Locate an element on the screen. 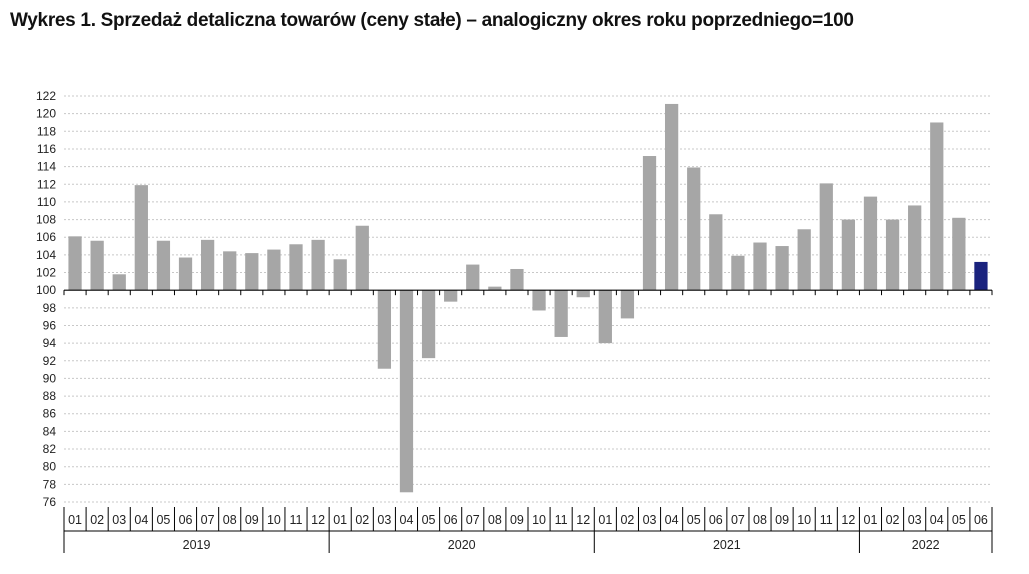 The height and width of the screenshot is (574, 1029). year-label: 2021 is located at coordinates (727, 545).